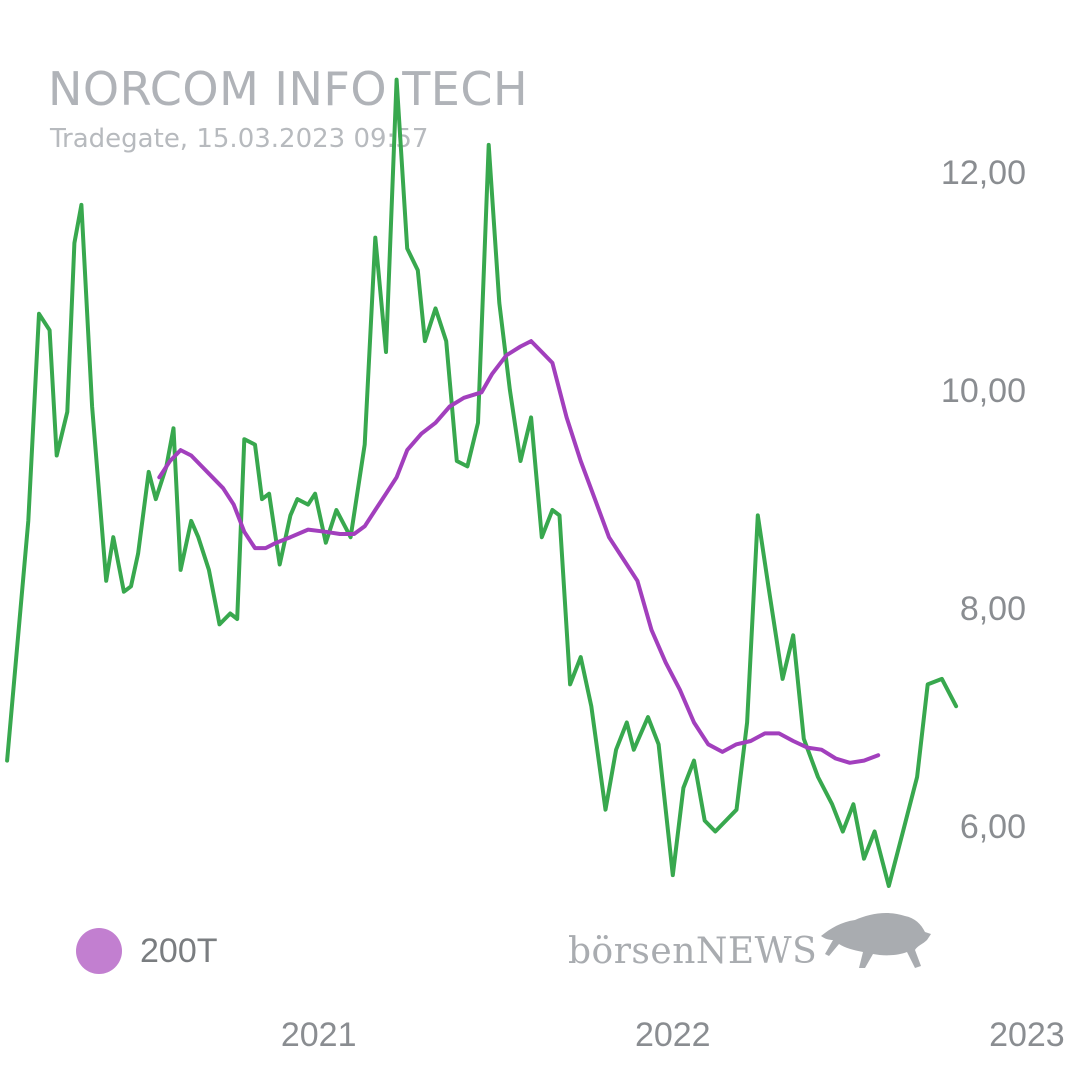  I want to click on y-tick-label: 10,00, so click(983, 391).